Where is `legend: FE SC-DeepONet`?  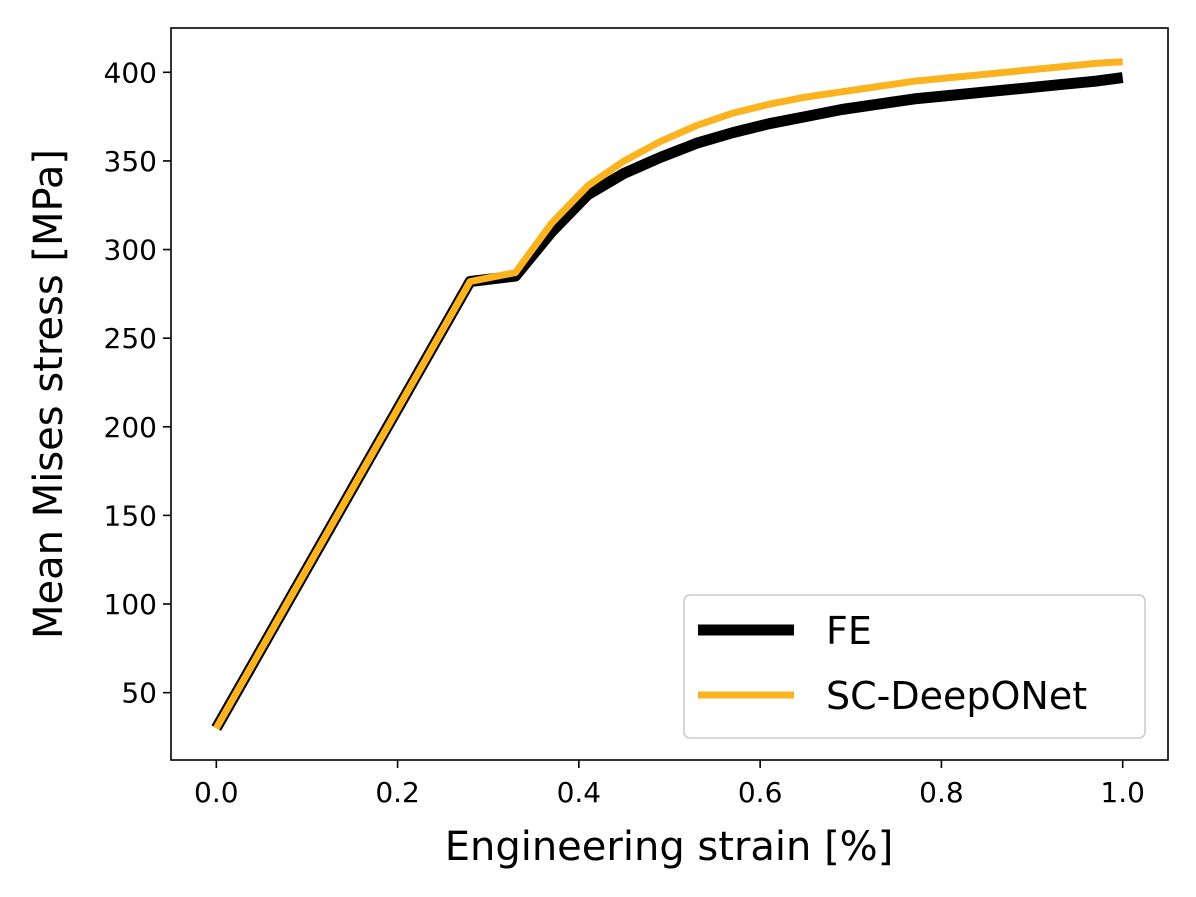
legend: FE SC-DeepONet is located at coordinates (914, 666).